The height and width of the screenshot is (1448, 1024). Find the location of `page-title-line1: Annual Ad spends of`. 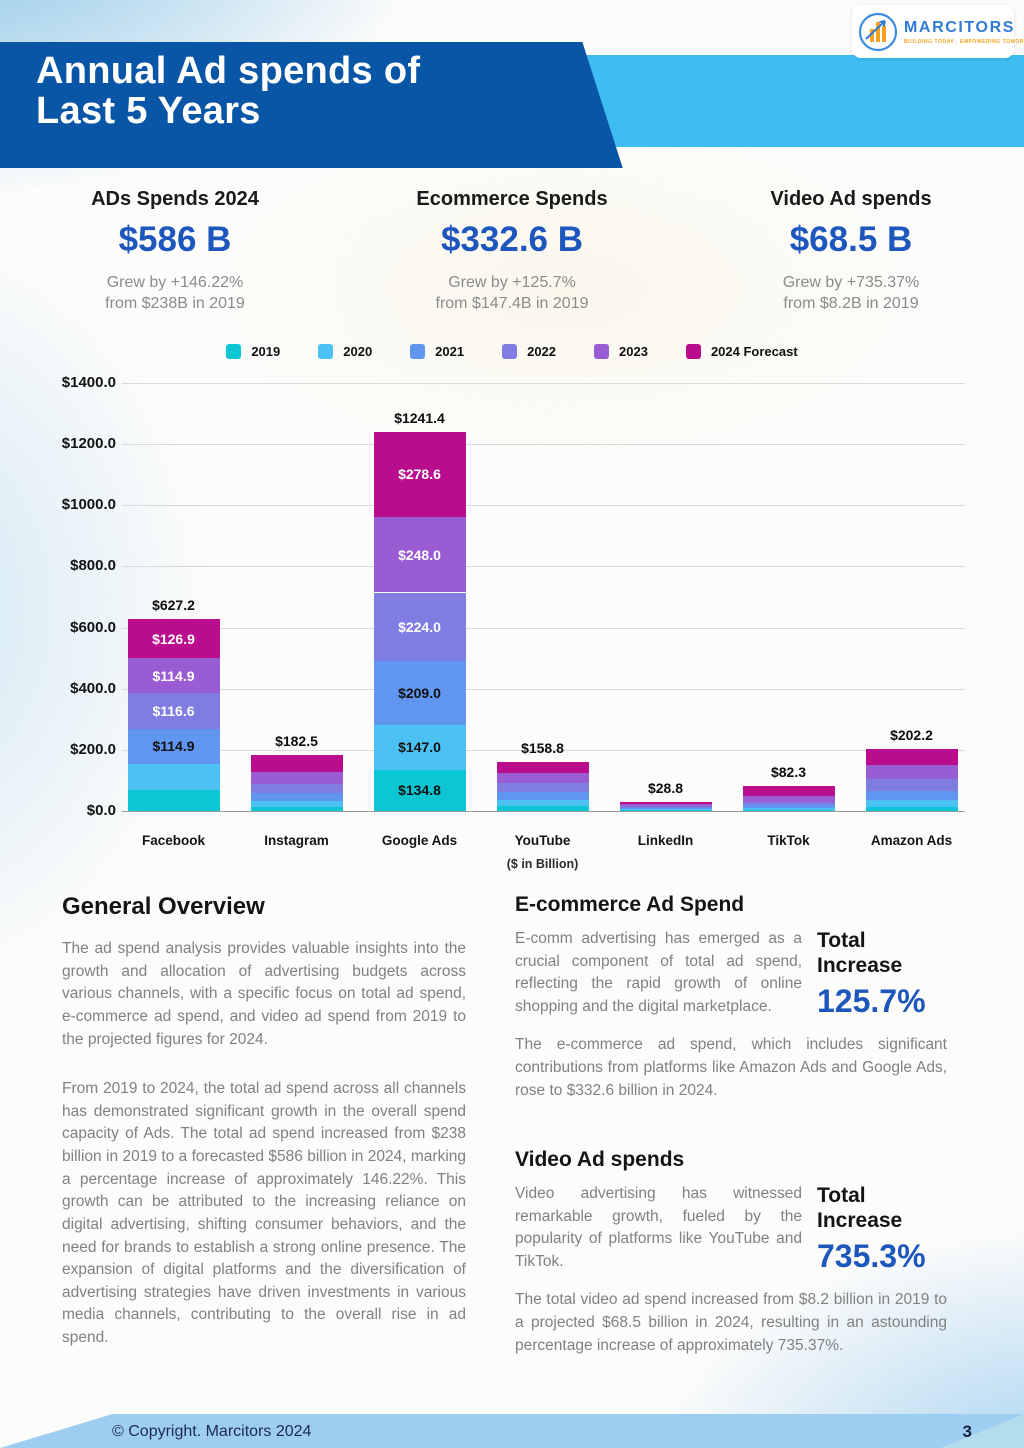

page-title-line1: Annual Ad spends of is located at coordinates (228, 71).